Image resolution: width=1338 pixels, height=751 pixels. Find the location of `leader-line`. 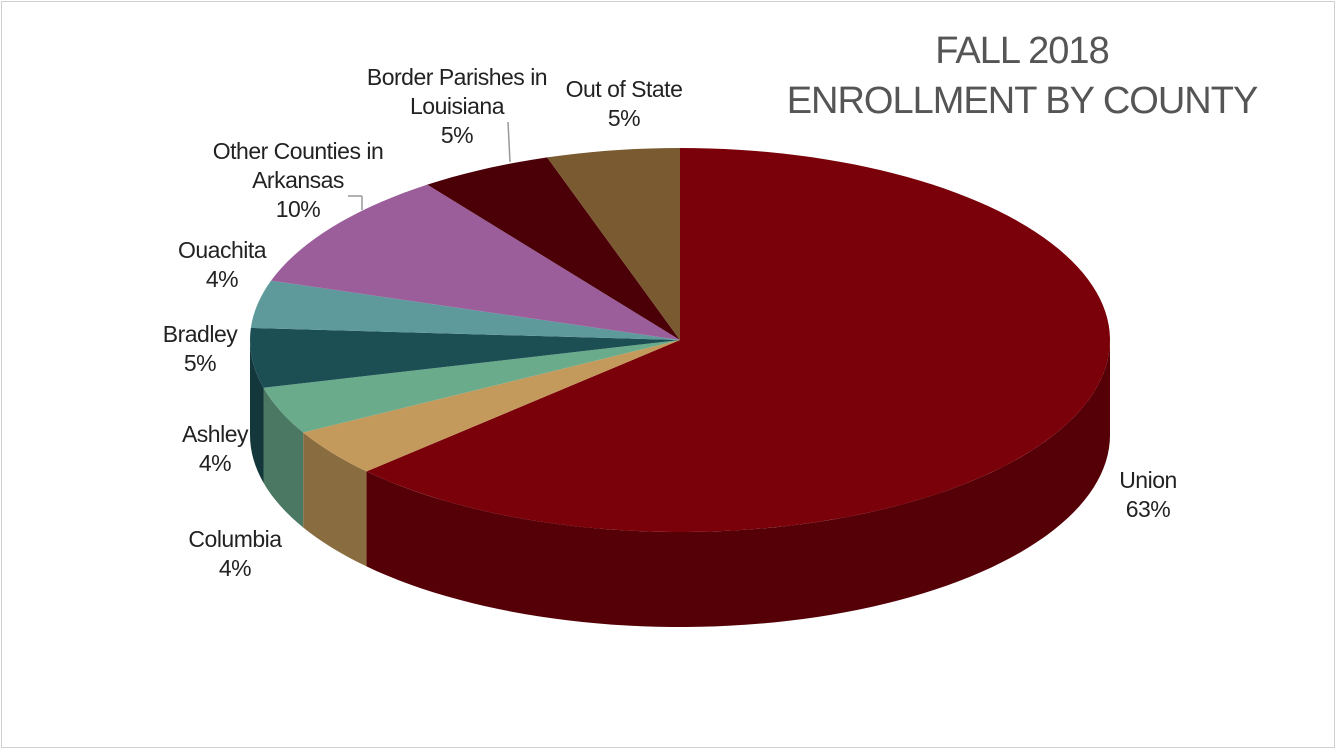

leader-line is located at coordinates (509, 142).